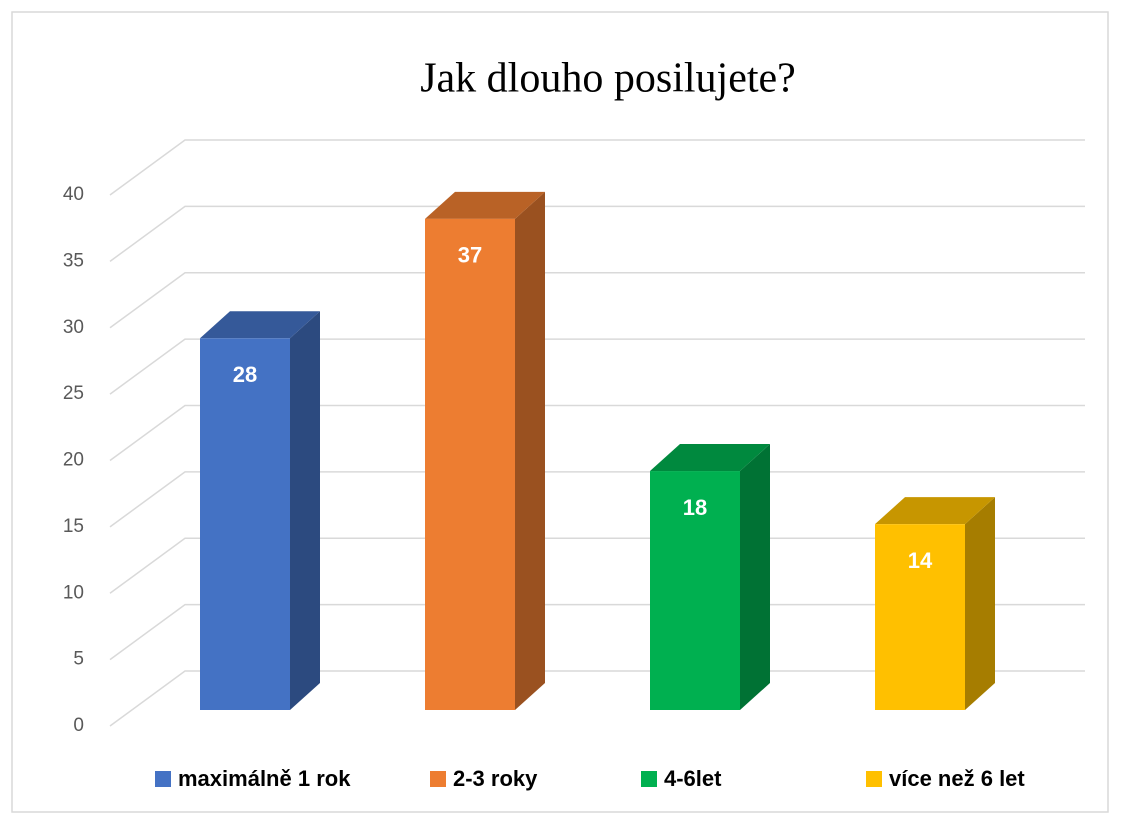  What do you see at coordinates (73, 194) in the screenshot?
I see `y-tick-label: 40` at bounding box center [73, 194].